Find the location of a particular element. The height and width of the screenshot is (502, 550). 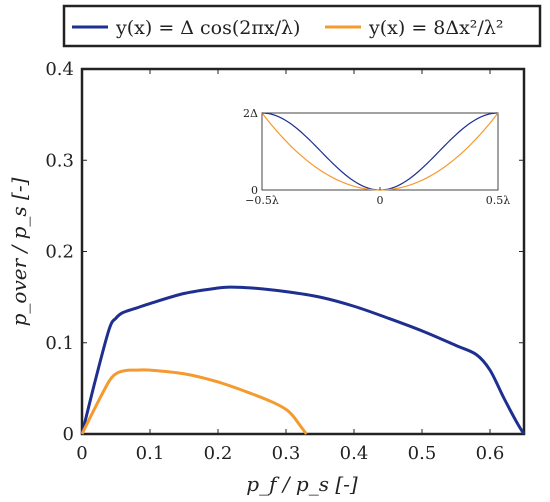

y-tick-label: 0.2 is located at coordinates (59, 252).